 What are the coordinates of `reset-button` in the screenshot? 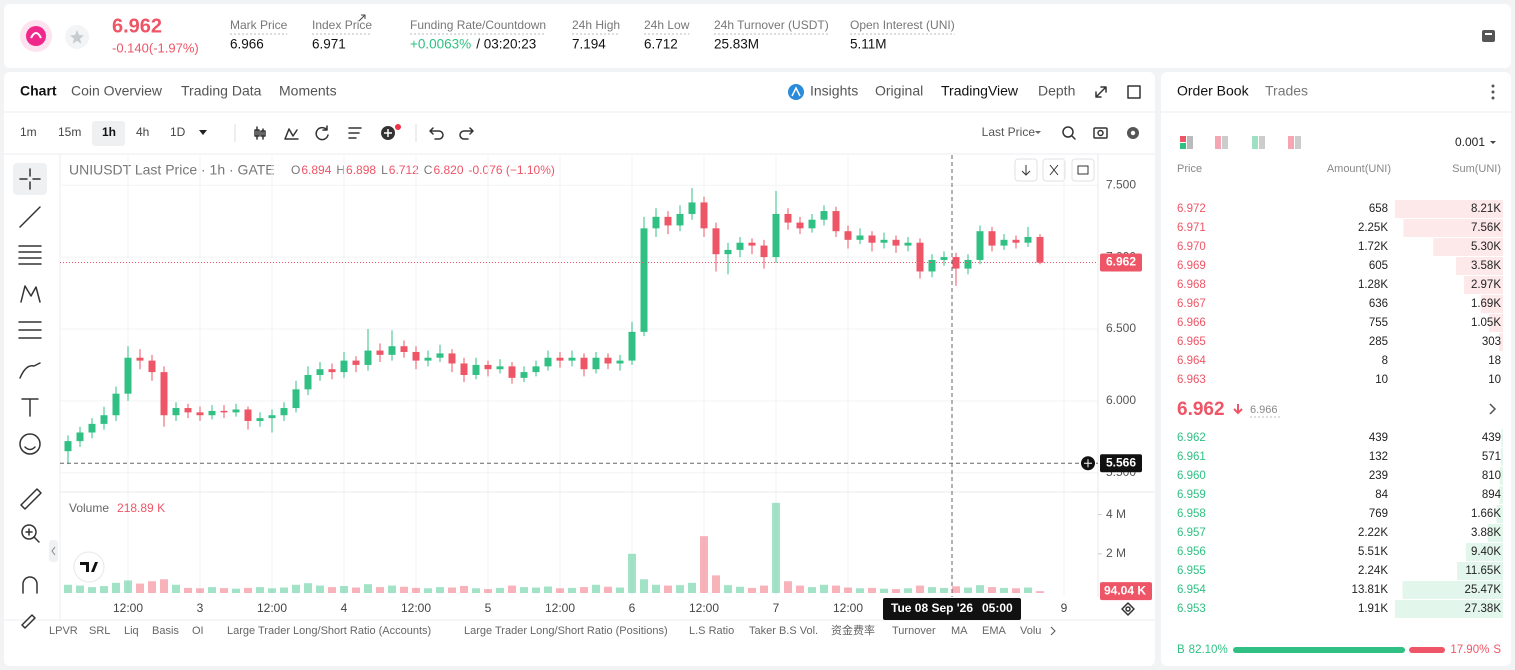 It's located at (1128, 609).